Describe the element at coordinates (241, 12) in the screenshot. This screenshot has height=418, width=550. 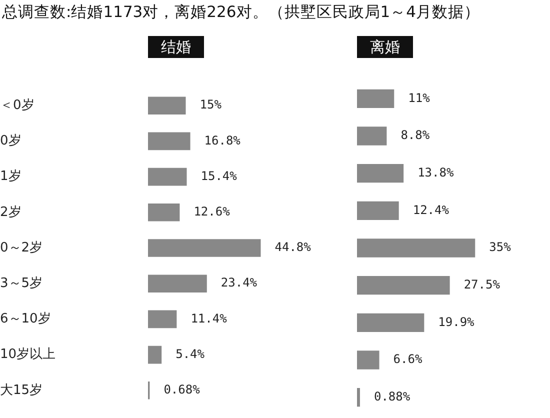
I see `text: 总调查数:结婚1173对，离婚226对。（拱墅区民政局1～4月数据）` at that location.